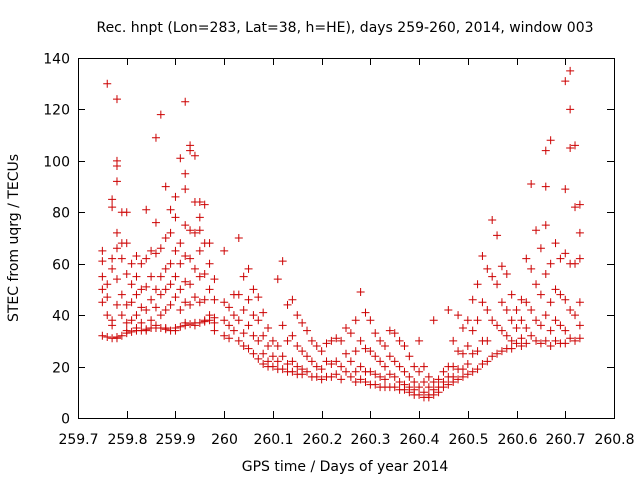 Image resolution: width=640 pixels, height=480 pixels. I want to click on x-tick-label: 260.4, so click(419, 440).